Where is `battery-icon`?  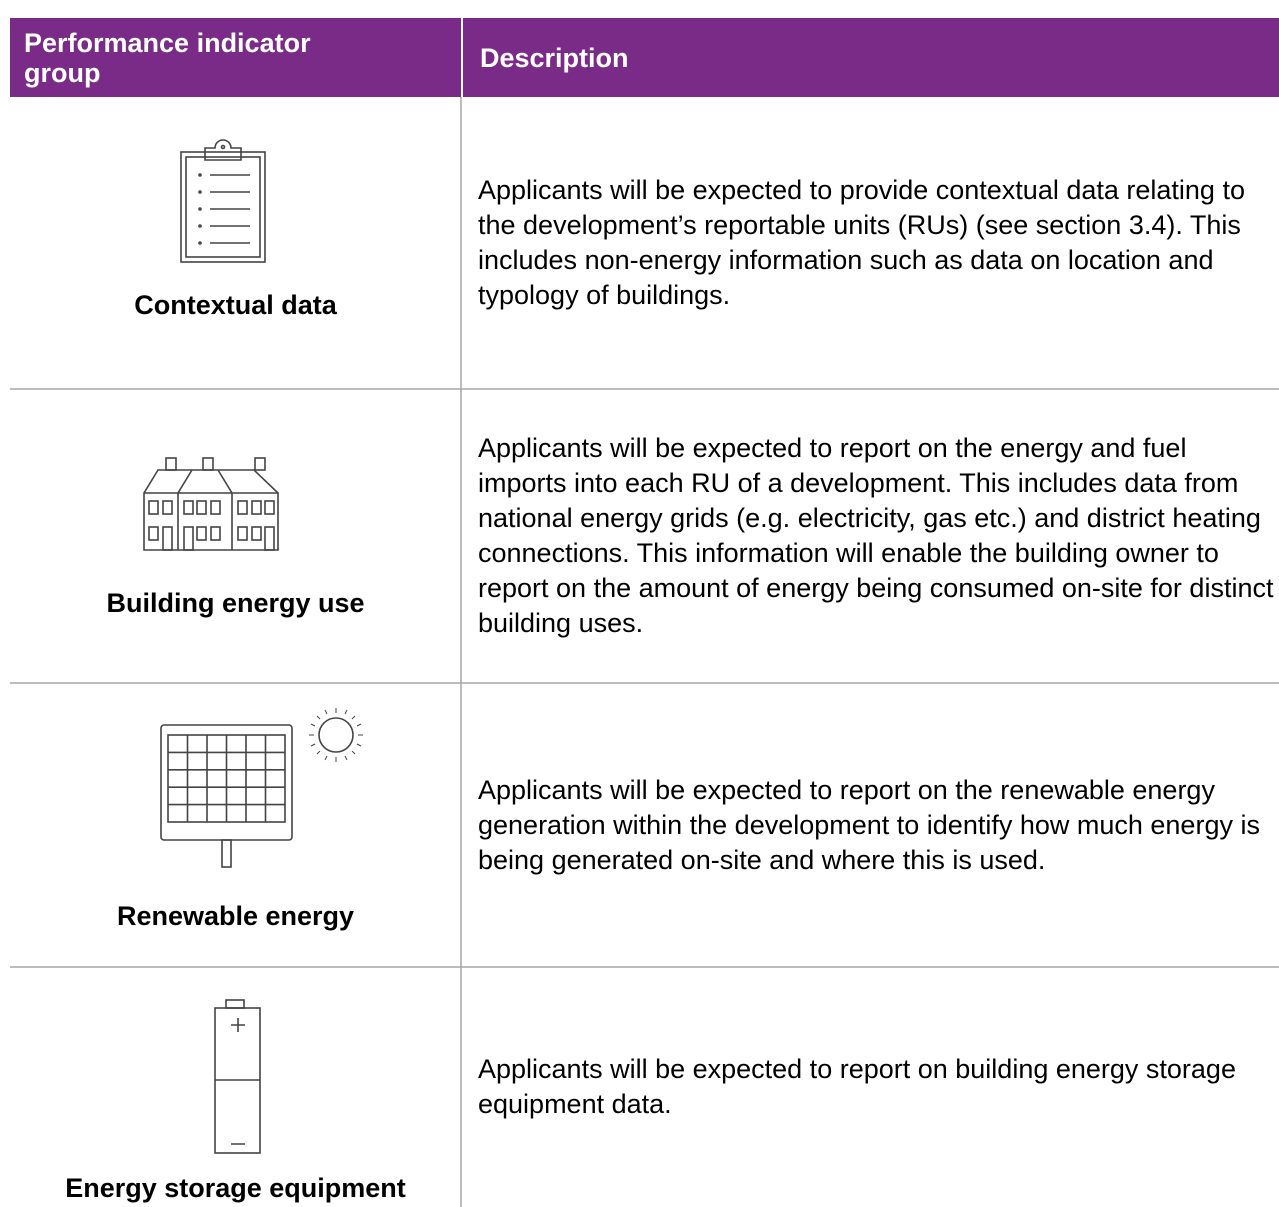 battery-icon is located at coordinates (237, 1076).